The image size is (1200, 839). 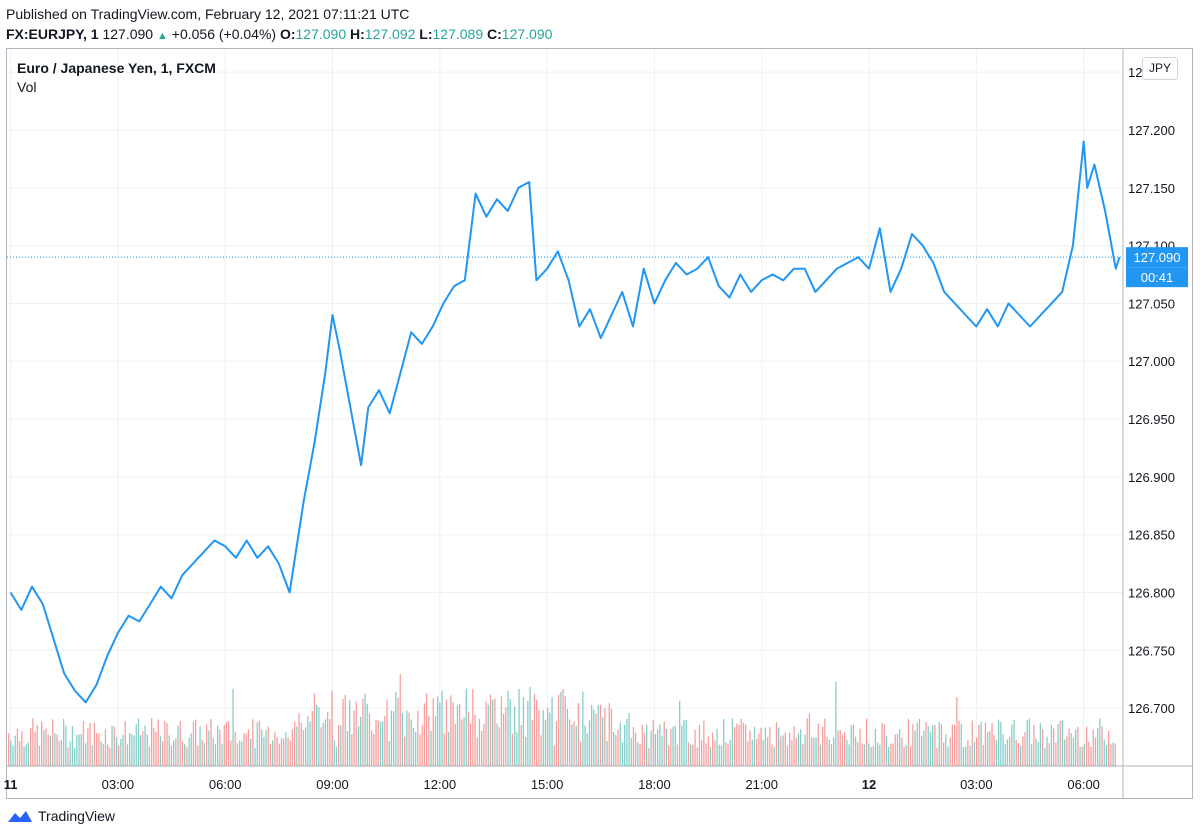 What do you see at coordinates (1151, 708) in the screenshot?
I see `y-tick-label: 126.700` at bounding box center [1151, 708].